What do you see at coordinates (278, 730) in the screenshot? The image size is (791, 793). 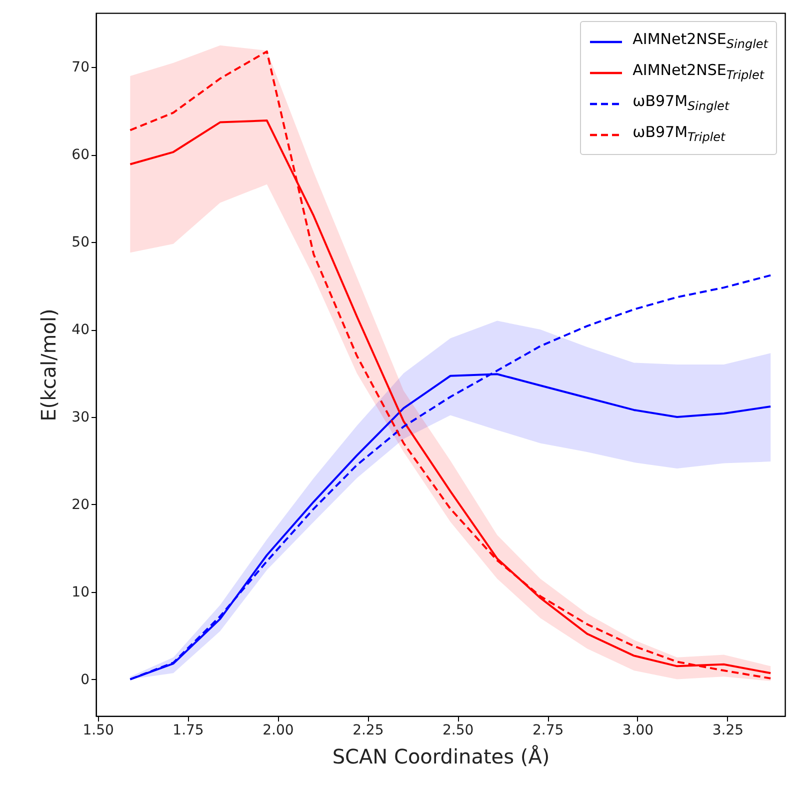 I see `x-tick-label: 2.00` at bounding box center [278, 730].